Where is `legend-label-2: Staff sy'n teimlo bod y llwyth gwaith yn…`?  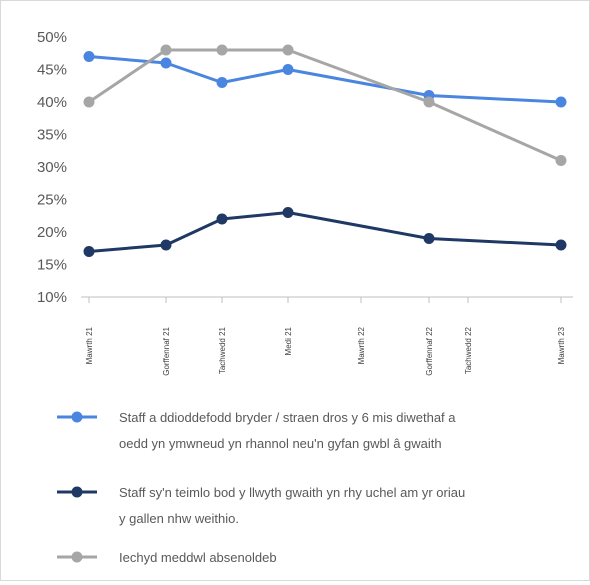
legend-label-2: Staff sy'n teimlo bod y llwyth gwaith yn… is located at coordinates (292, 505).